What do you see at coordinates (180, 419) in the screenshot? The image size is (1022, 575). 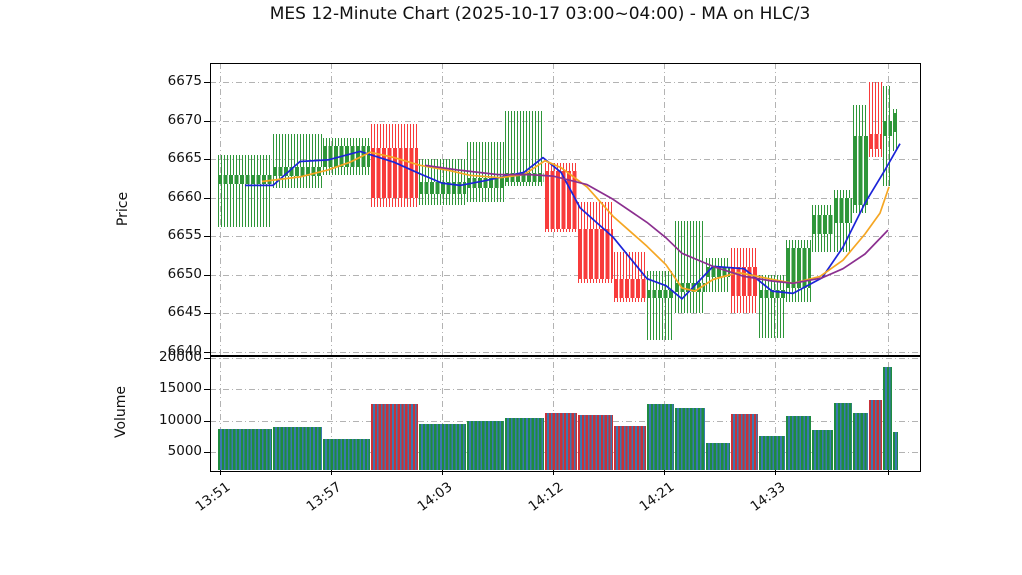 I see `volume-tick-label: 10000` at bounding box center [180, 419].